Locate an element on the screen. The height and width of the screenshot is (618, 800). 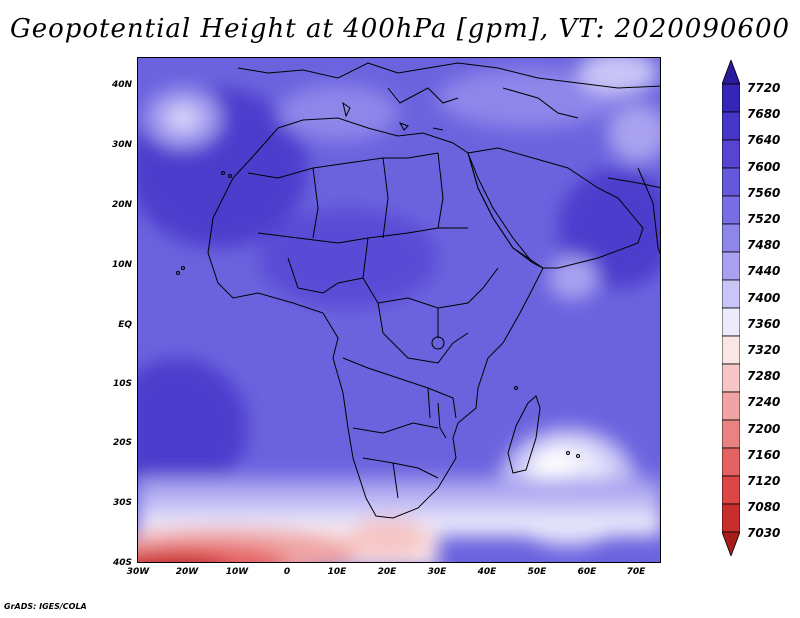
y-tick-label: 40N is located at coordinates (121, 85).